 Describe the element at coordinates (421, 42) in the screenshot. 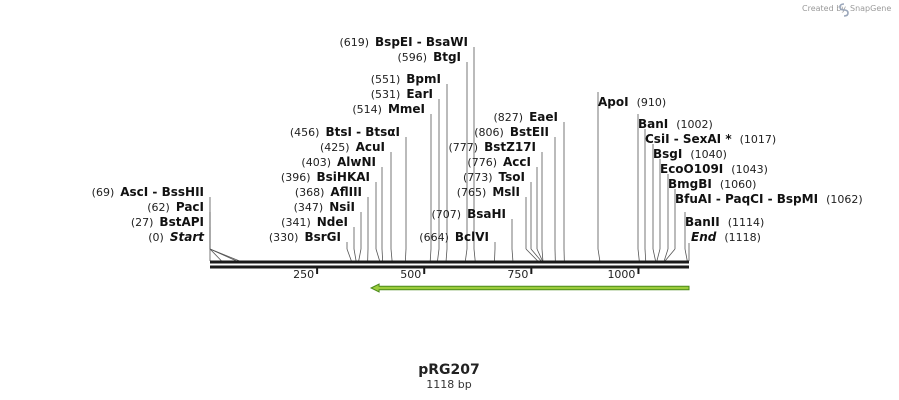

I see `site-name-bspei-bsawi: BspEI - BsaWI` at that location.